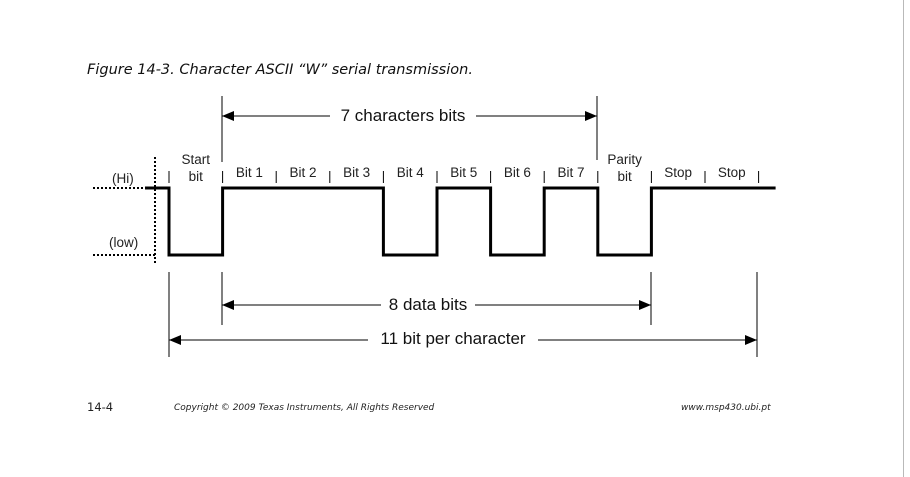 The width and height of the screenshot is (910, 477). What do you see at coordinates (463, 172) in the screenshot?
I see `bit-label-6: Bit 5` at bounding box center [463, 172].